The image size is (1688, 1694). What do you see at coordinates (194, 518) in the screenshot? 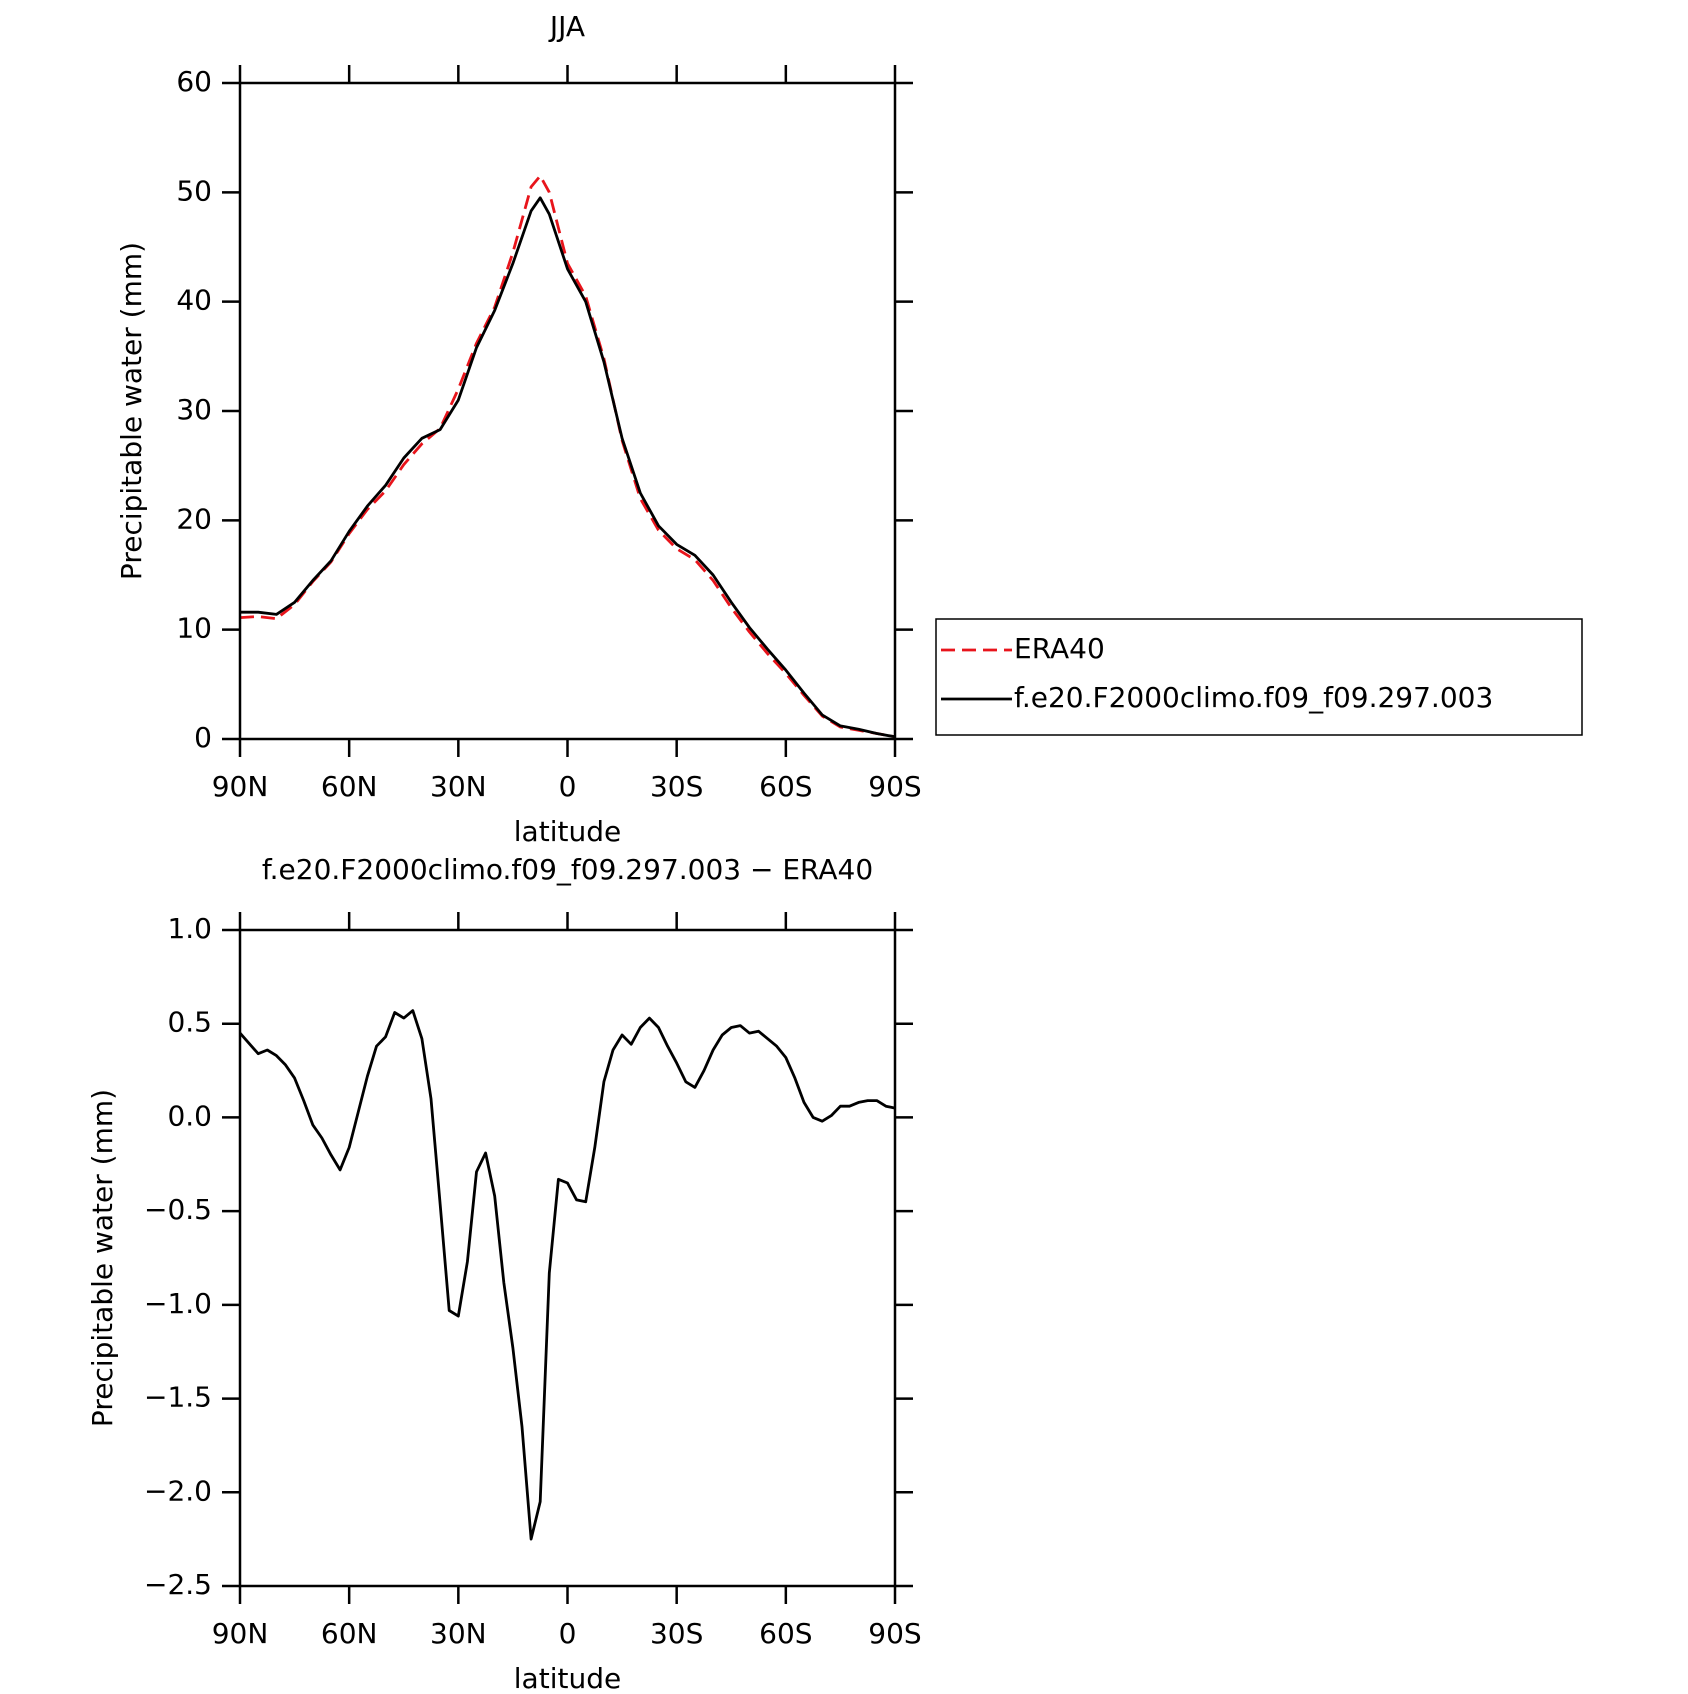
I see `y-tick-label: 20` at bounding box center [194, 518].